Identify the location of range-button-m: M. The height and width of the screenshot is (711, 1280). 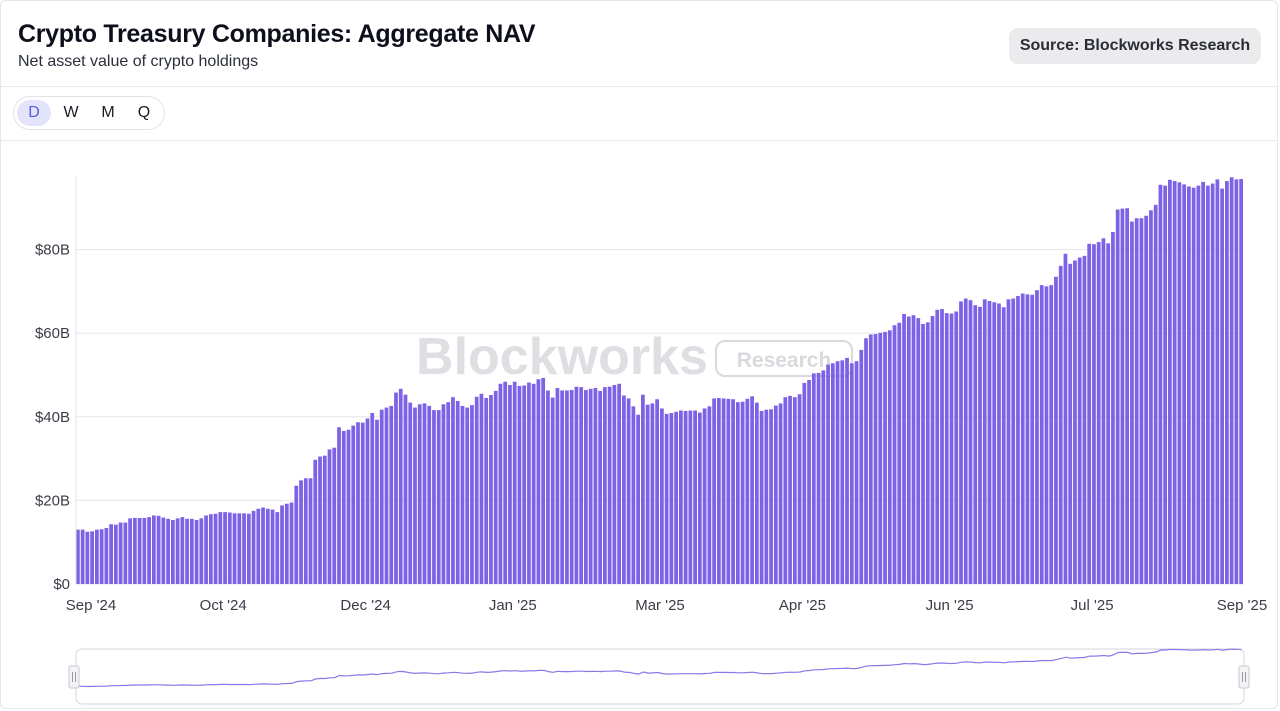
(108, 112).